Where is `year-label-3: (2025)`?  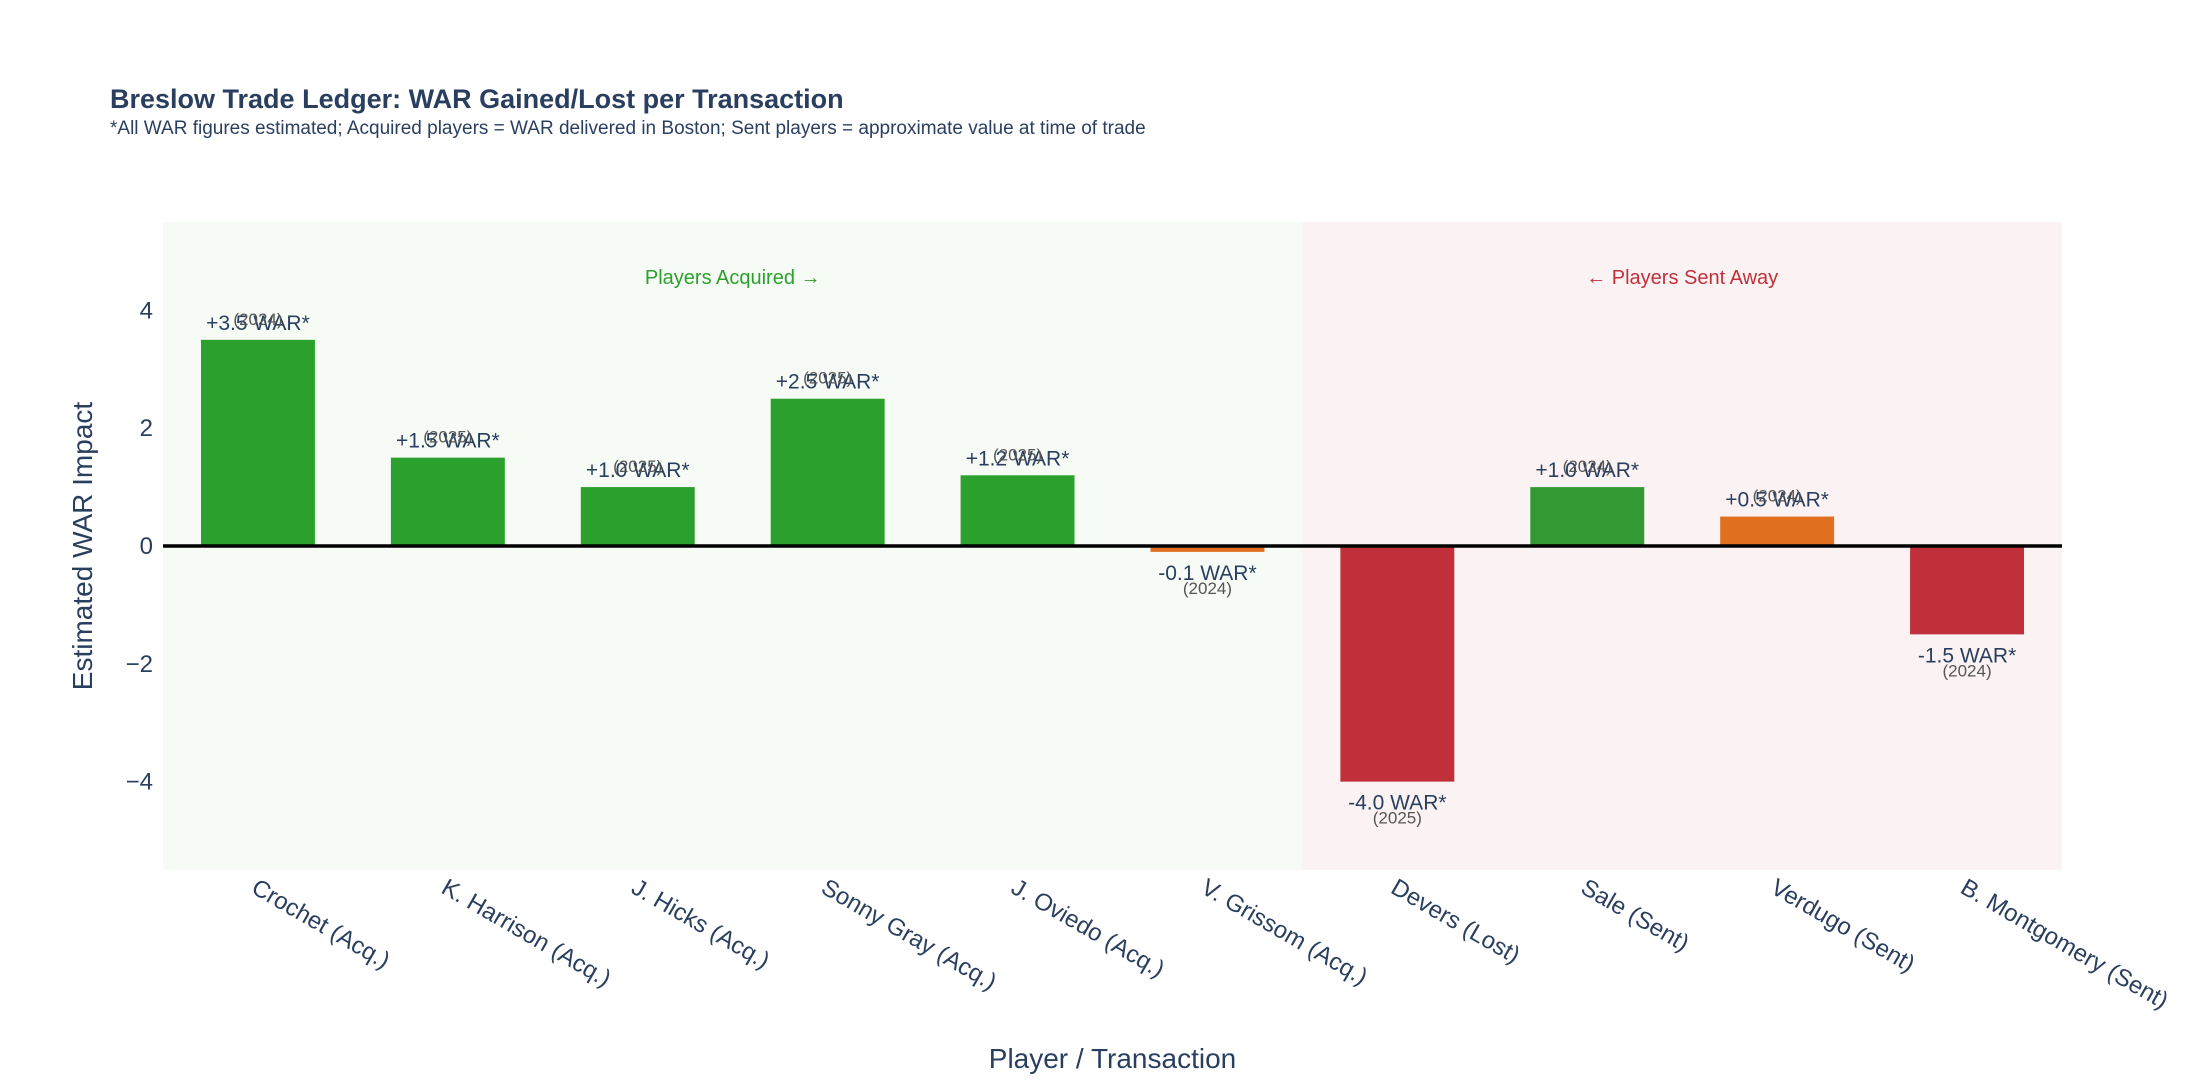
year-label-3: (2025) is located at coordinates (827, 378).